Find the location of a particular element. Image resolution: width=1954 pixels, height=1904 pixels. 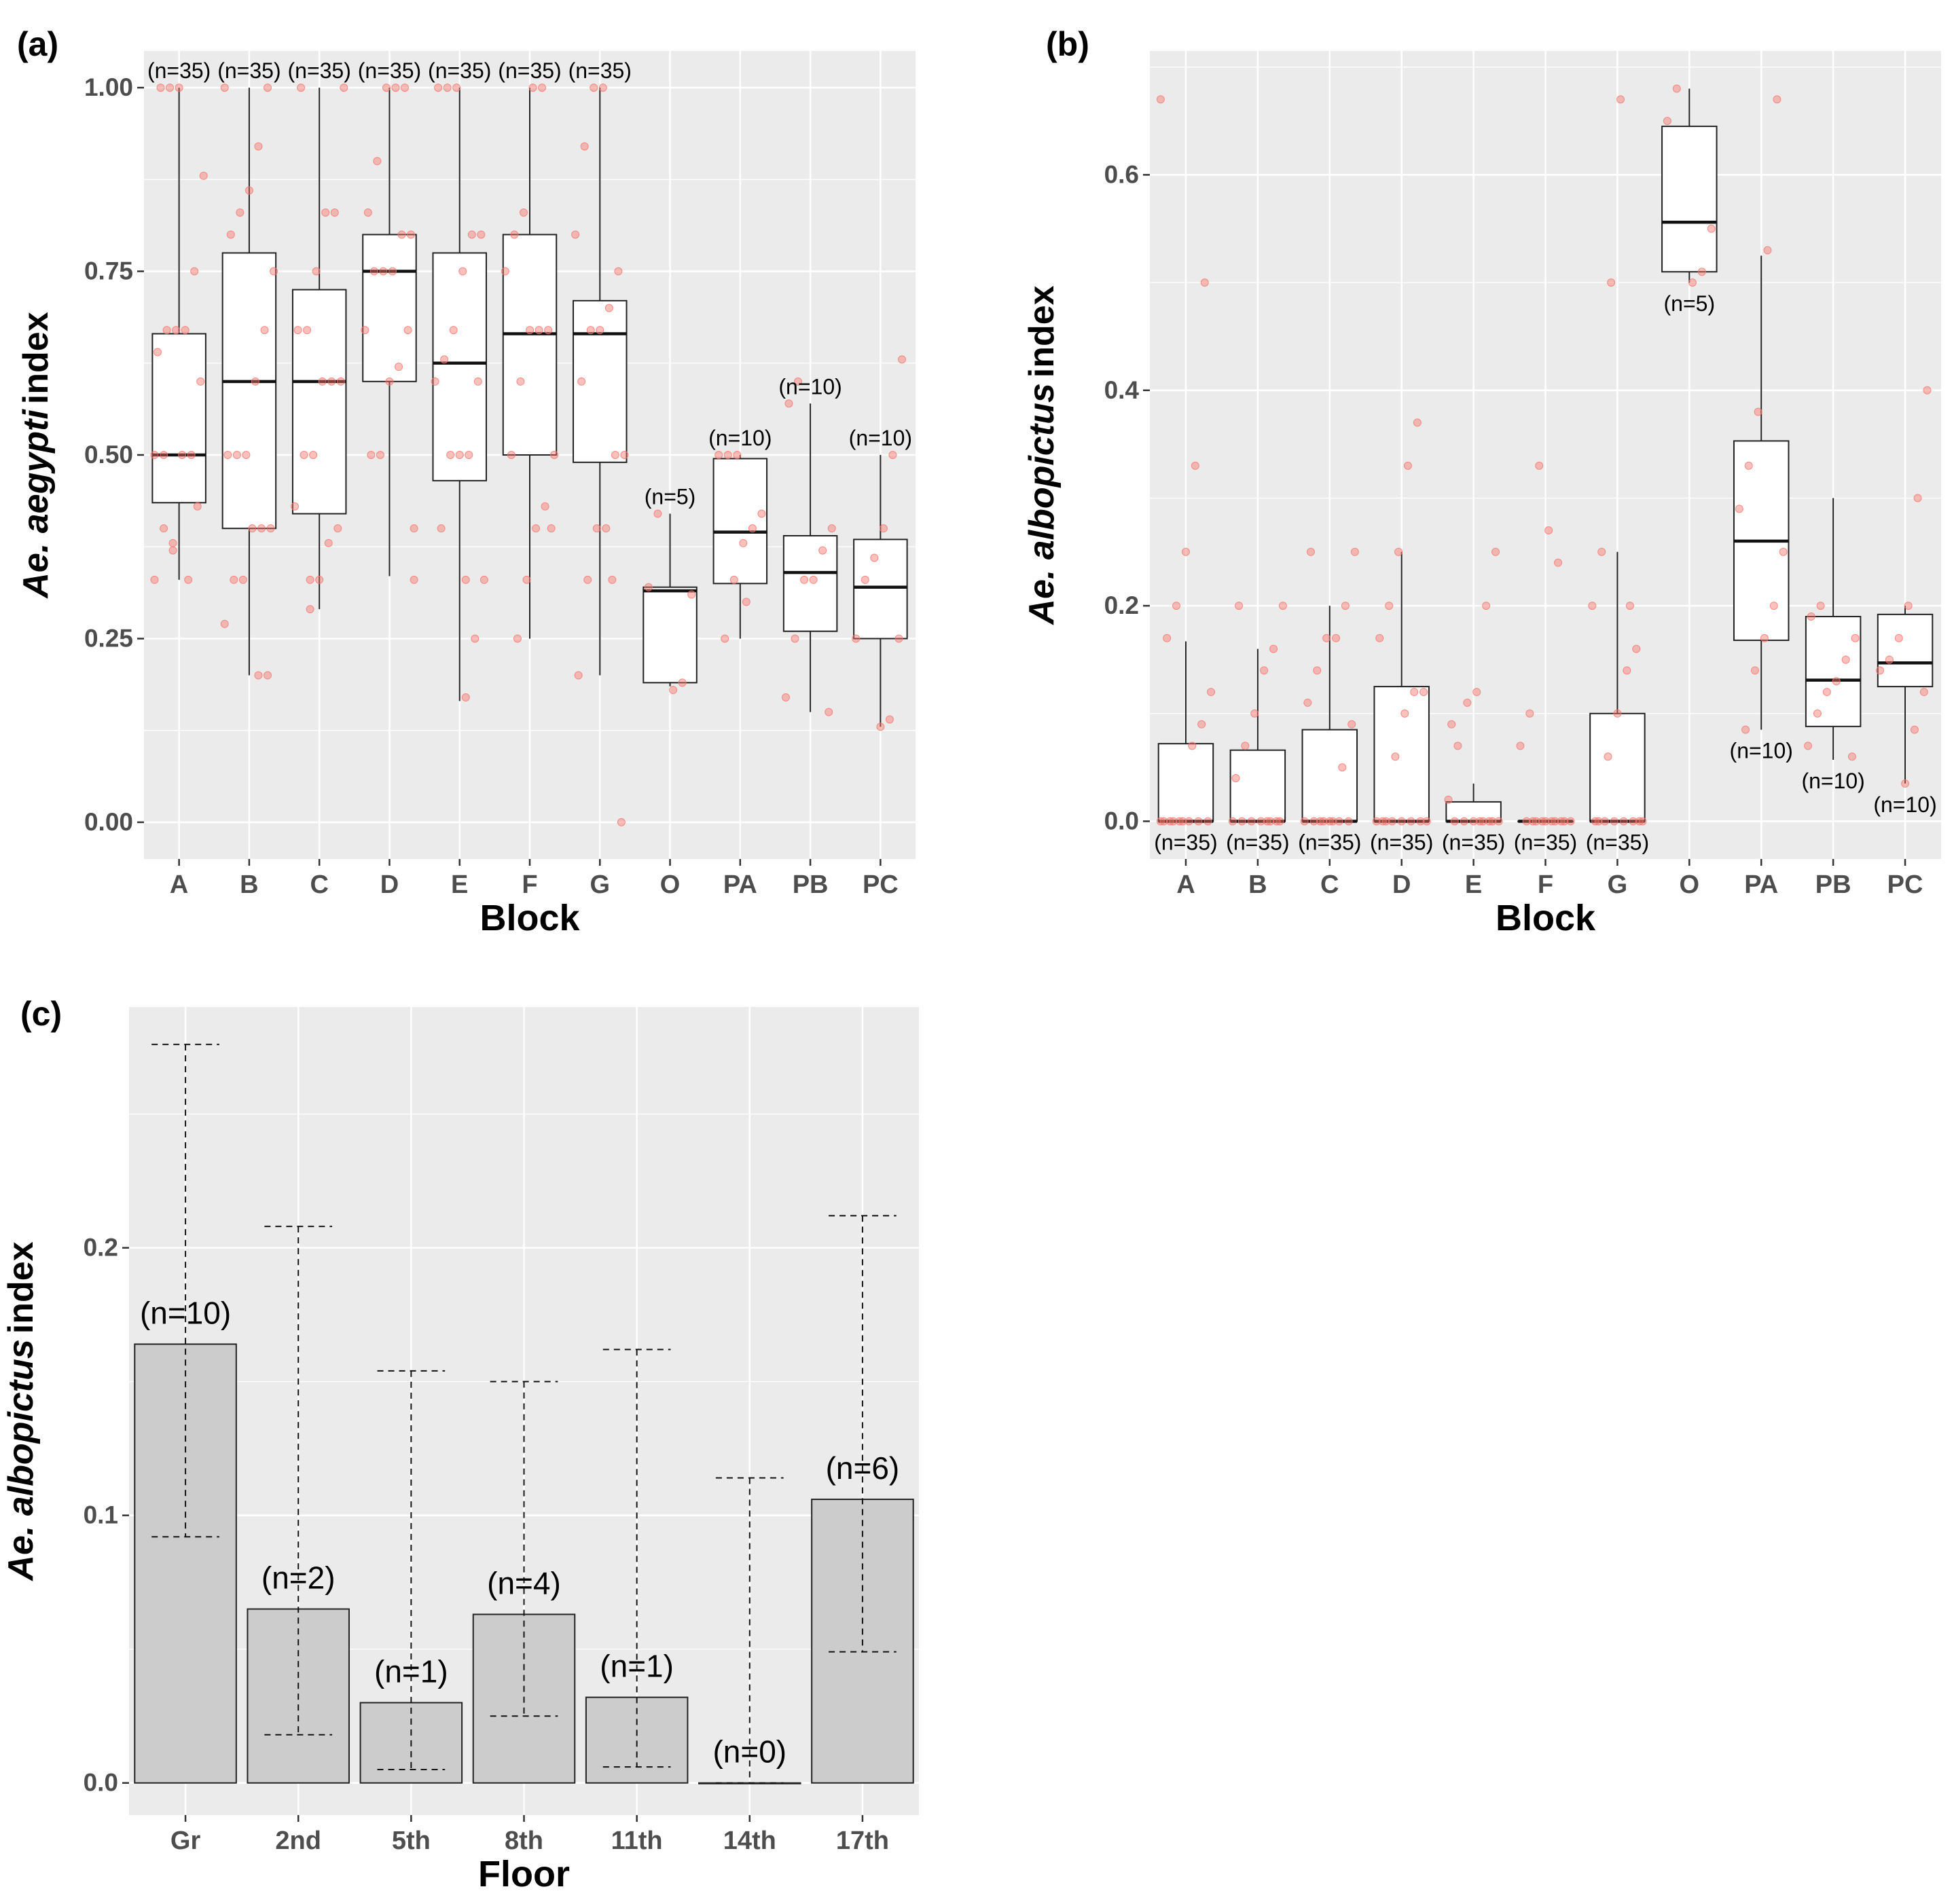

x-tick-label: 8th is located at coordinates (524, 1841).